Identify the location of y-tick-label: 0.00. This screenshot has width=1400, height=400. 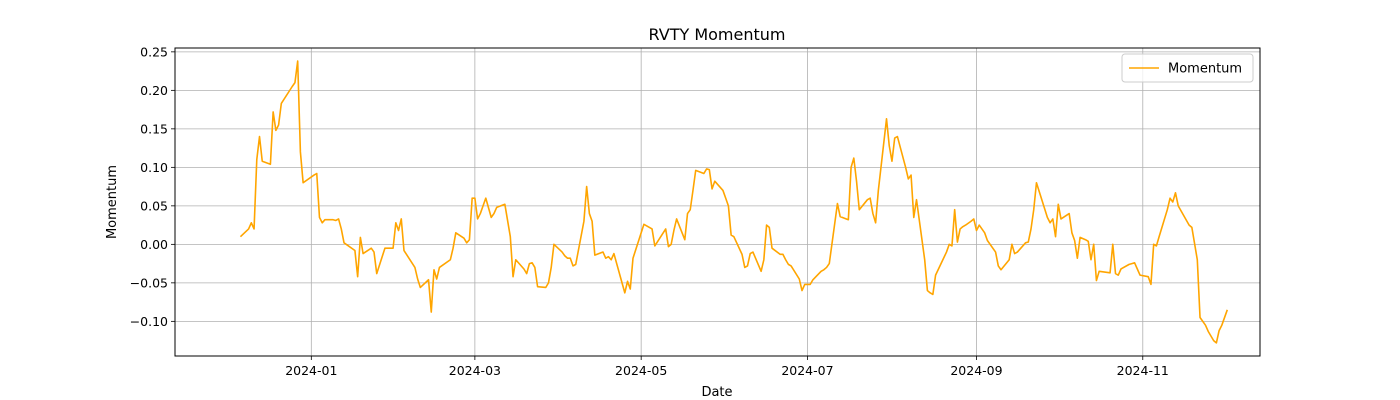
(154, 244).